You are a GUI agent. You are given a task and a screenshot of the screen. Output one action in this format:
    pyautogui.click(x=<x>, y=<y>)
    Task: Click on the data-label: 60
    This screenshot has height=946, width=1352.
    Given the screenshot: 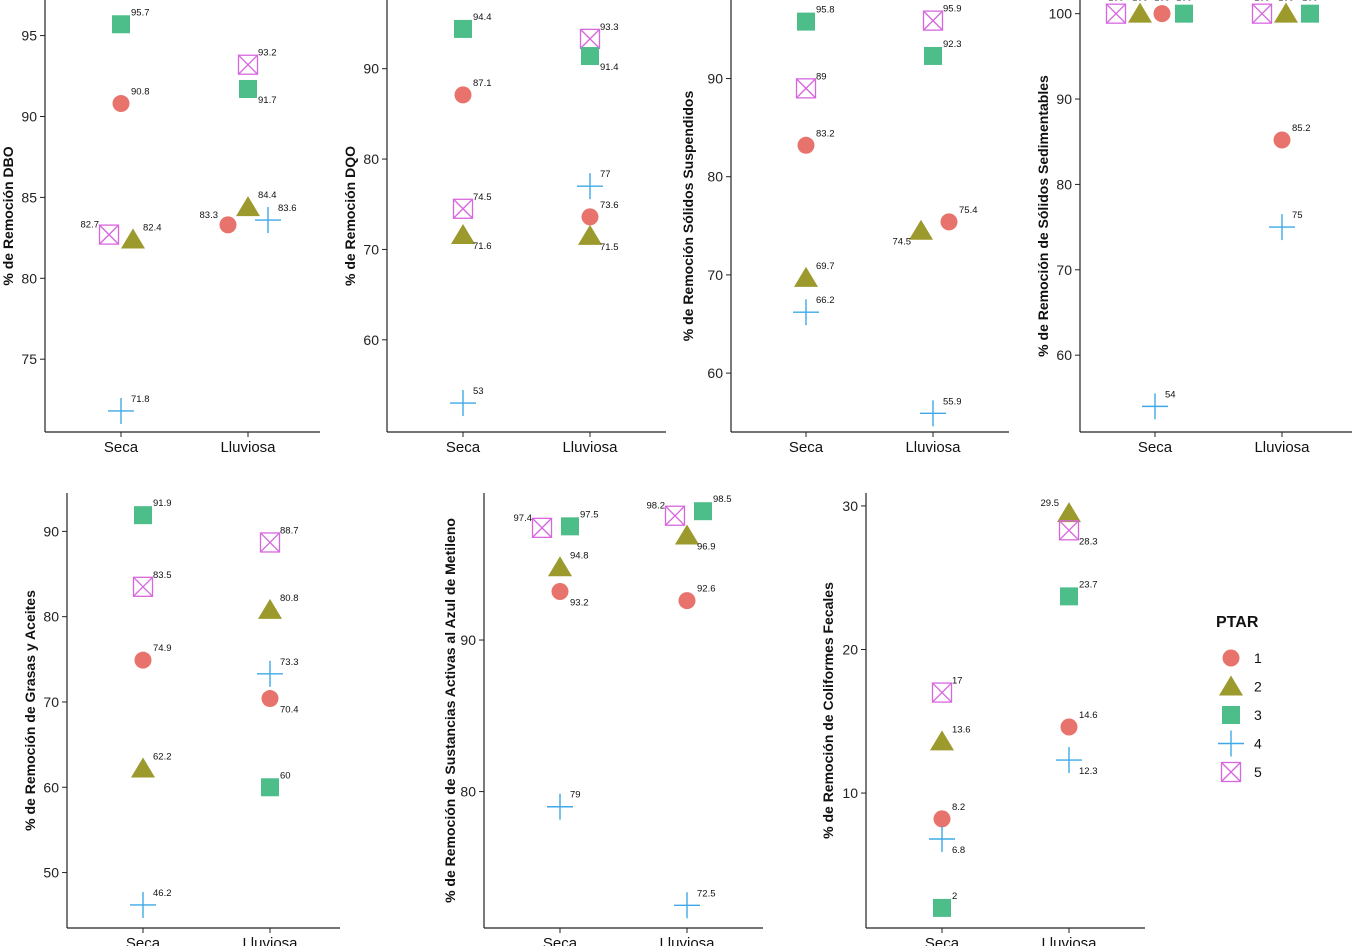 What is the action you would take?
    pyautogui.click(x=285, y=775)
    